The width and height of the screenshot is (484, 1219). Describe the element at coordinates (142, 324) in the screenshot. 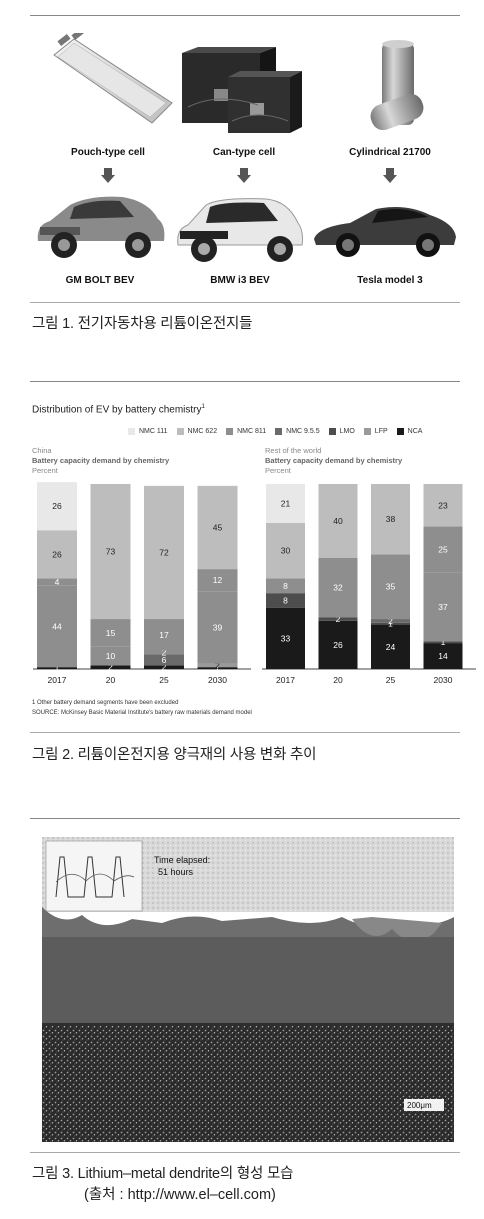

I see `figure-1-caption: 그림 1. 전기자동차용 리튬이온전지들` at that location.